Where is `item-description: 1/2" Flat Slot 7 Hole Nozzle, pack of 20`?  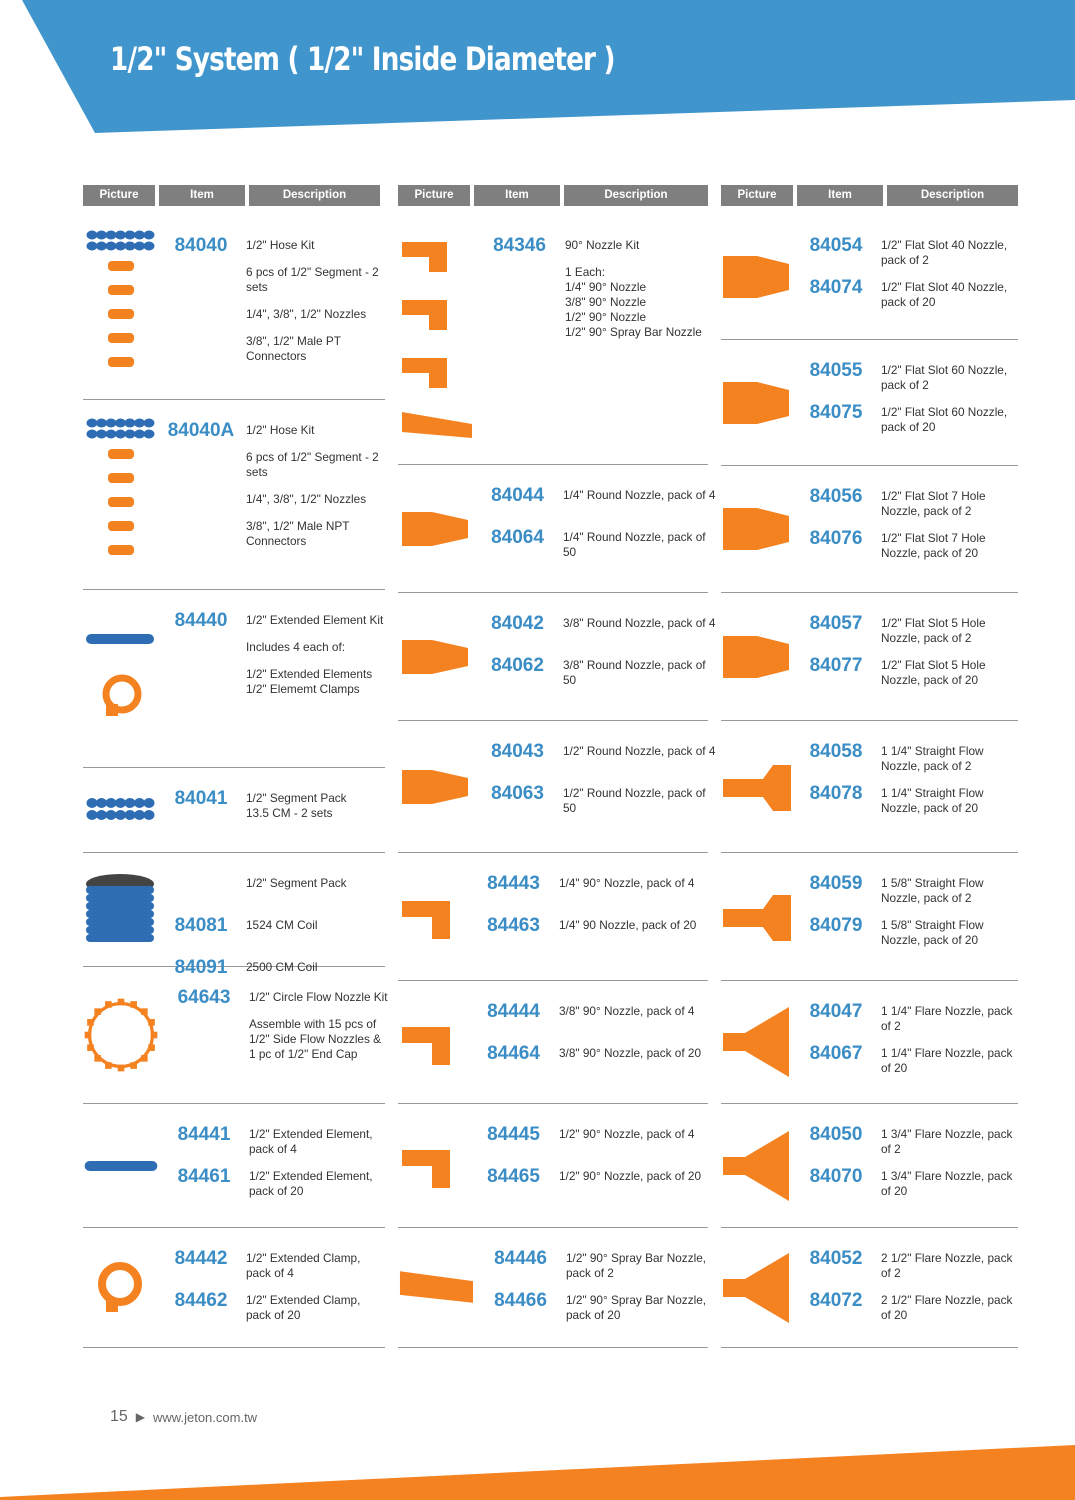
item-description: 1/2" Flat Slot 7 Hole Nozzle, pack of 20 is located at coordinates (950, 549).